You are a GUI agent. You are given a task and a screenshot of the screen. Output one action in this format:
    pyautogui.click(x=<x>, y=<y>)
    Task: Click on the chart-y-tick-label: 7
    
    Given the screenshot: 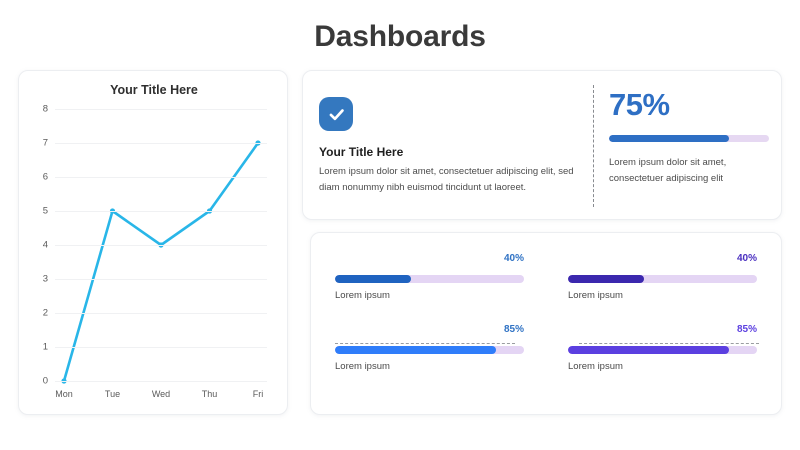 What is the action you would take?
    pyautogui.click(x=45, y=143)
    